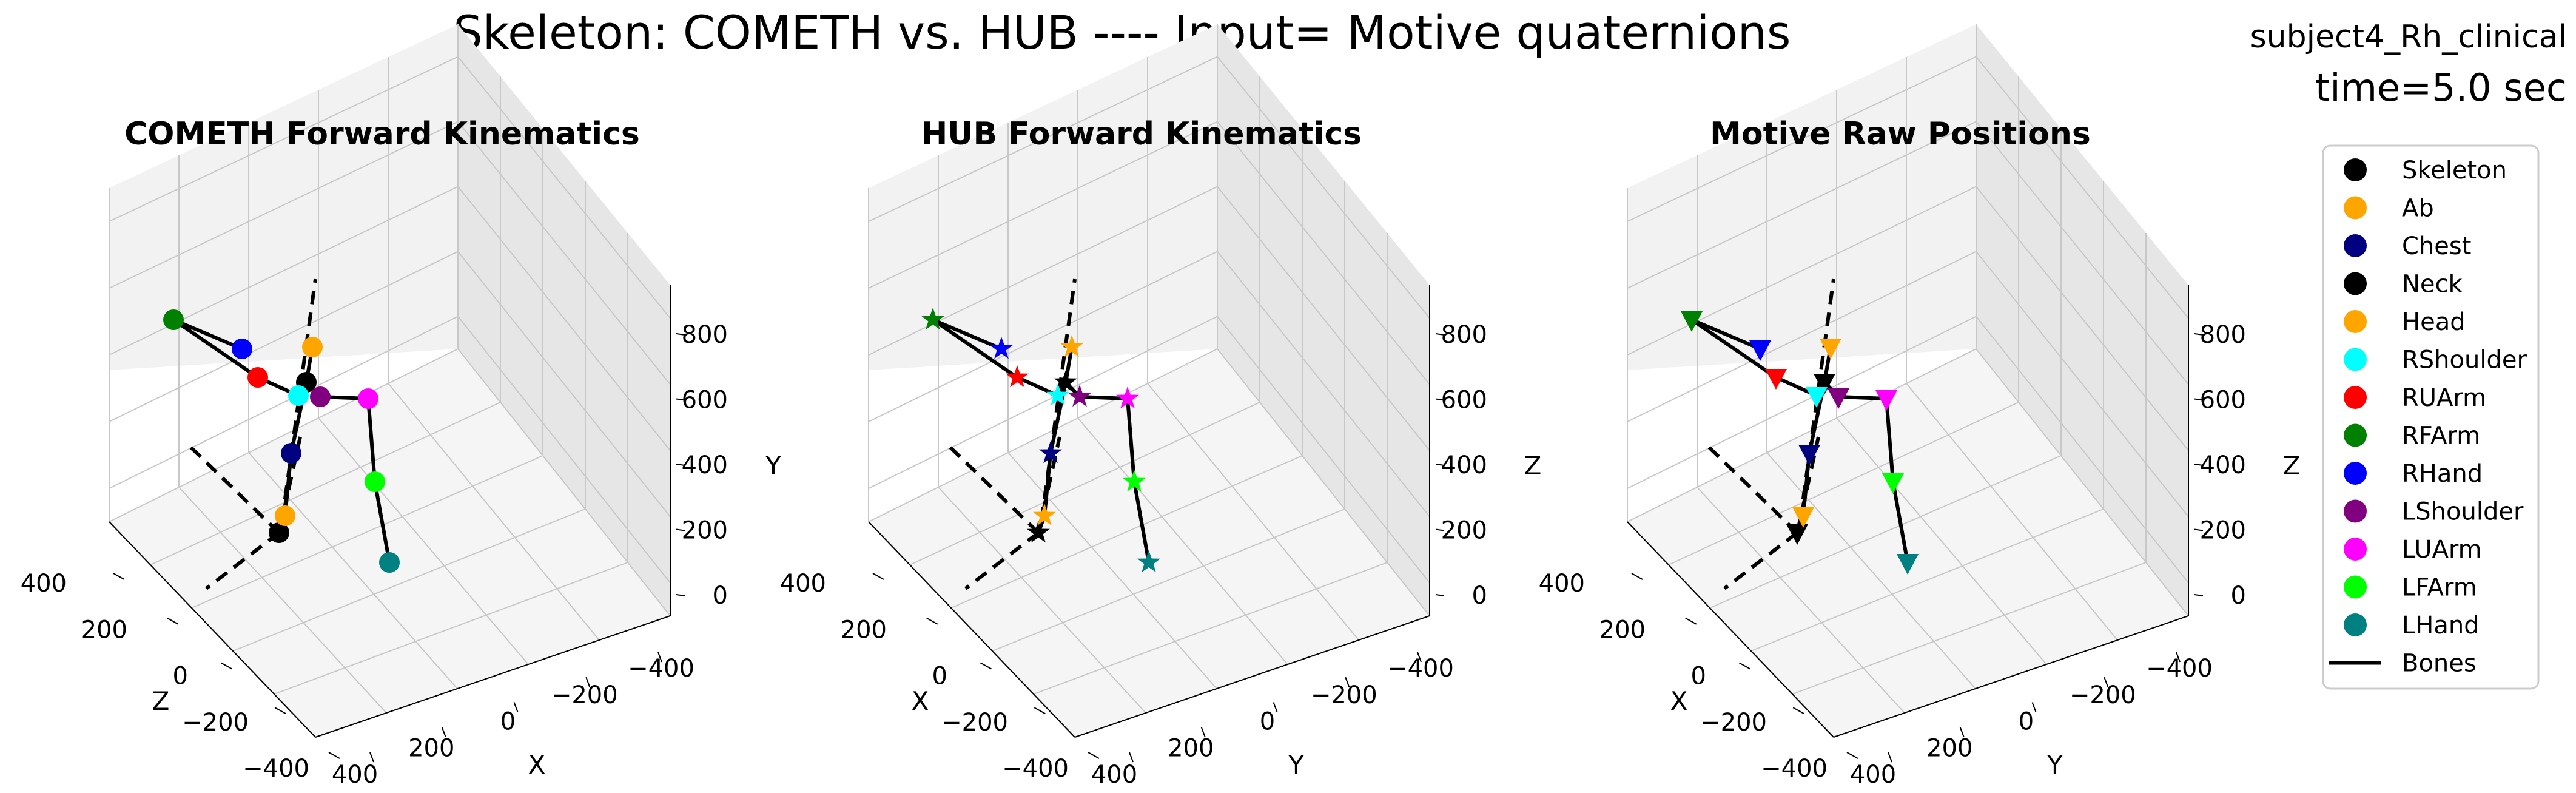  I want to click on legend-label: RHand, so click(2442, 474).